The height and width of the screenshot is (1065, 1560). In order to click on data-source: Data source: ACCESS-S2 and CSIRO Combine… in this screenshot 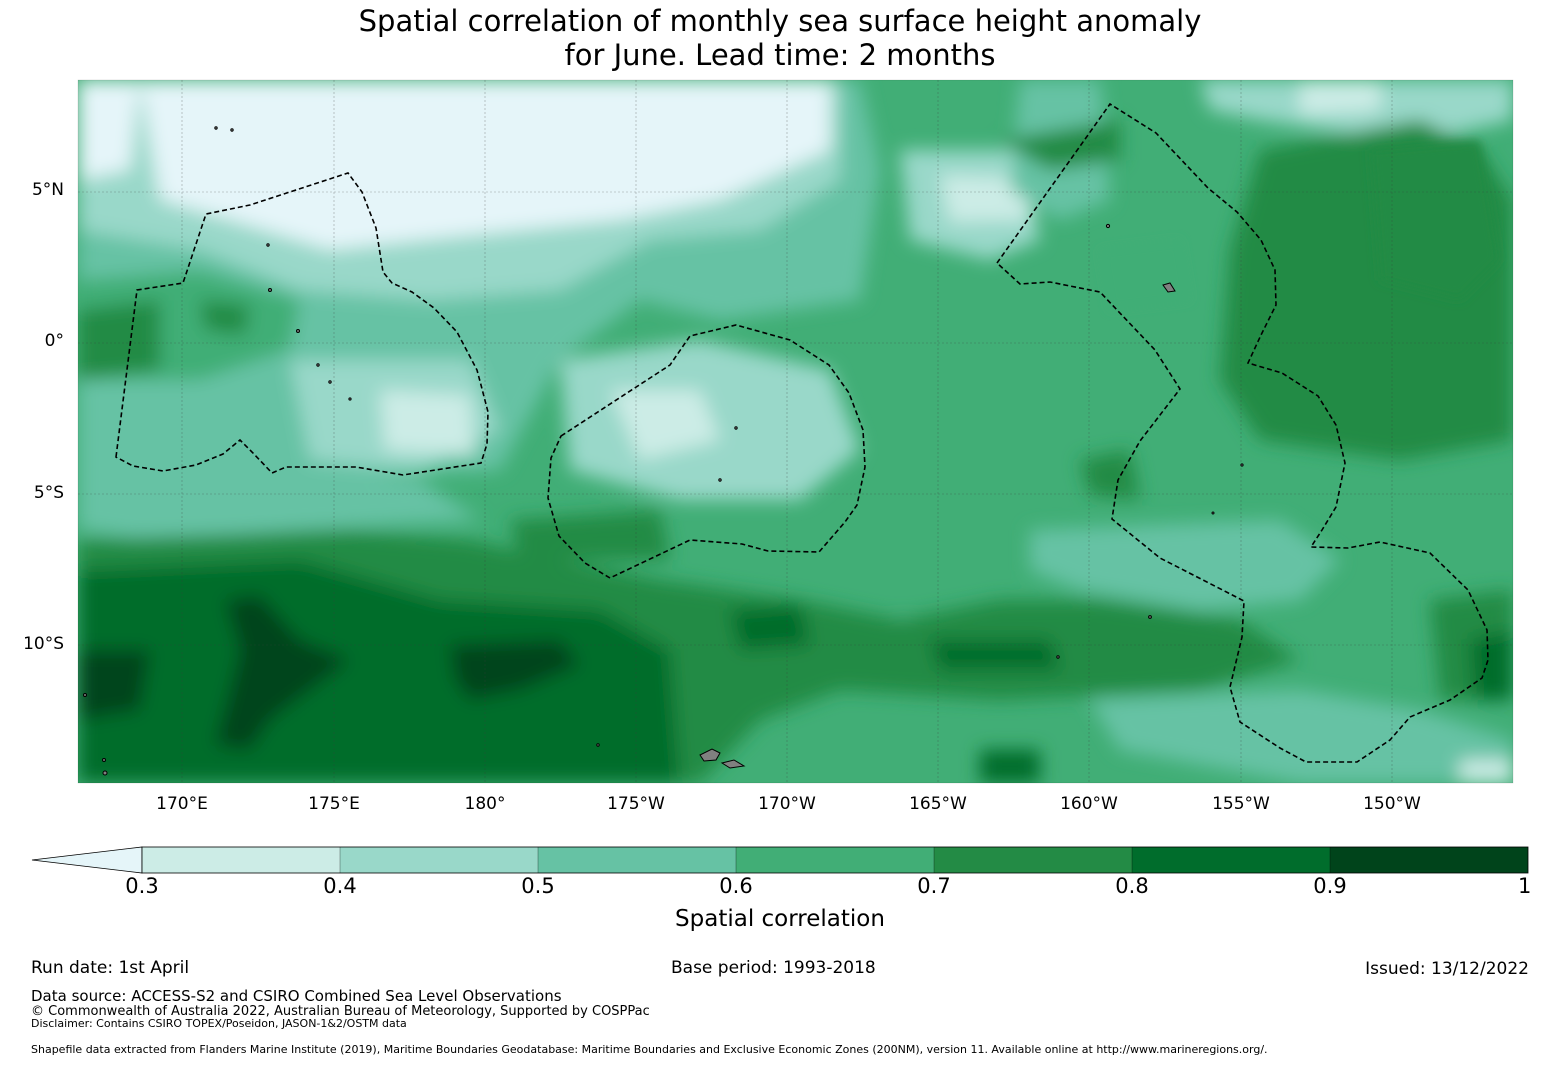, I will do `click(296, 996)`.